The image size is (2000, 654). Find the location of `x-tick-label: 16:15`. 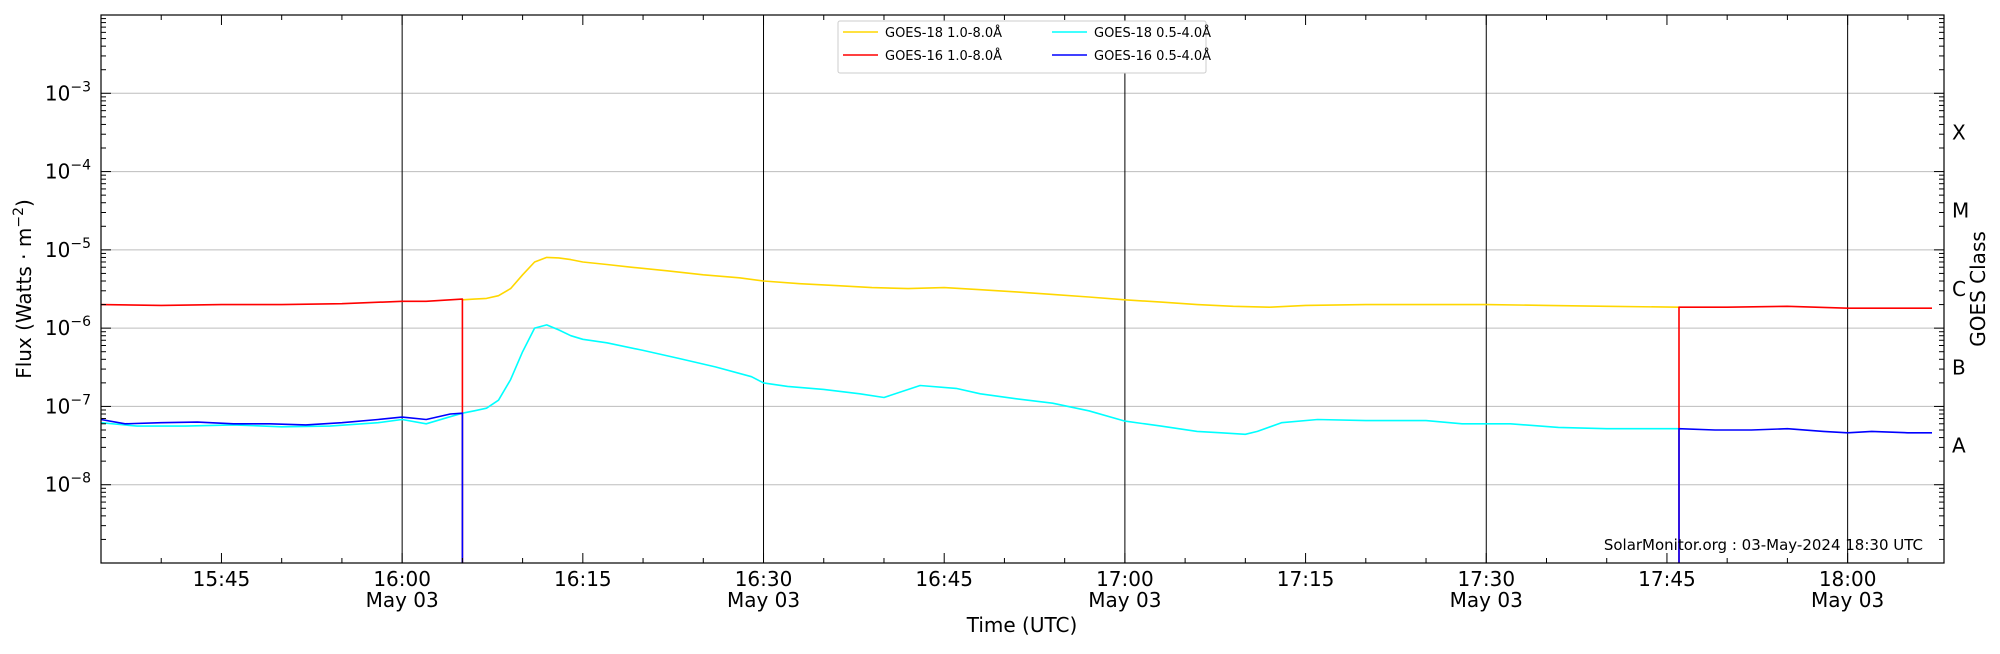

x-tick-label: 16:15 is located at coordinates (583, 579).